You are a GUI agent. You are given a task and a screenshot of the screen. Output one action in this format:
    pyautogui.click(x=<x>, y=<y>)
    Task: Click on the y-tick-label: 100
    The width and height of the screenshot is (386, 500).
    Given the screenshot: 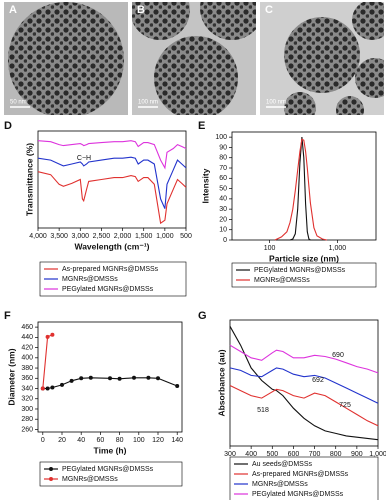 What is the action you would take?
    pyautogui.click(x=221, y=137)
    